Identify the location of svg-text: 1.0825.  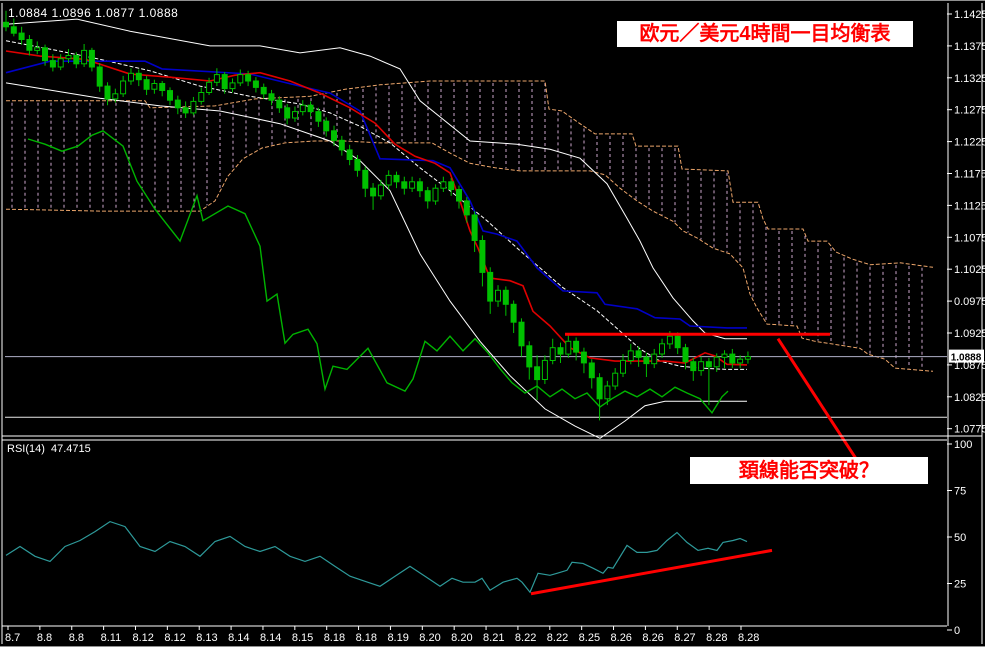
(969, 398).